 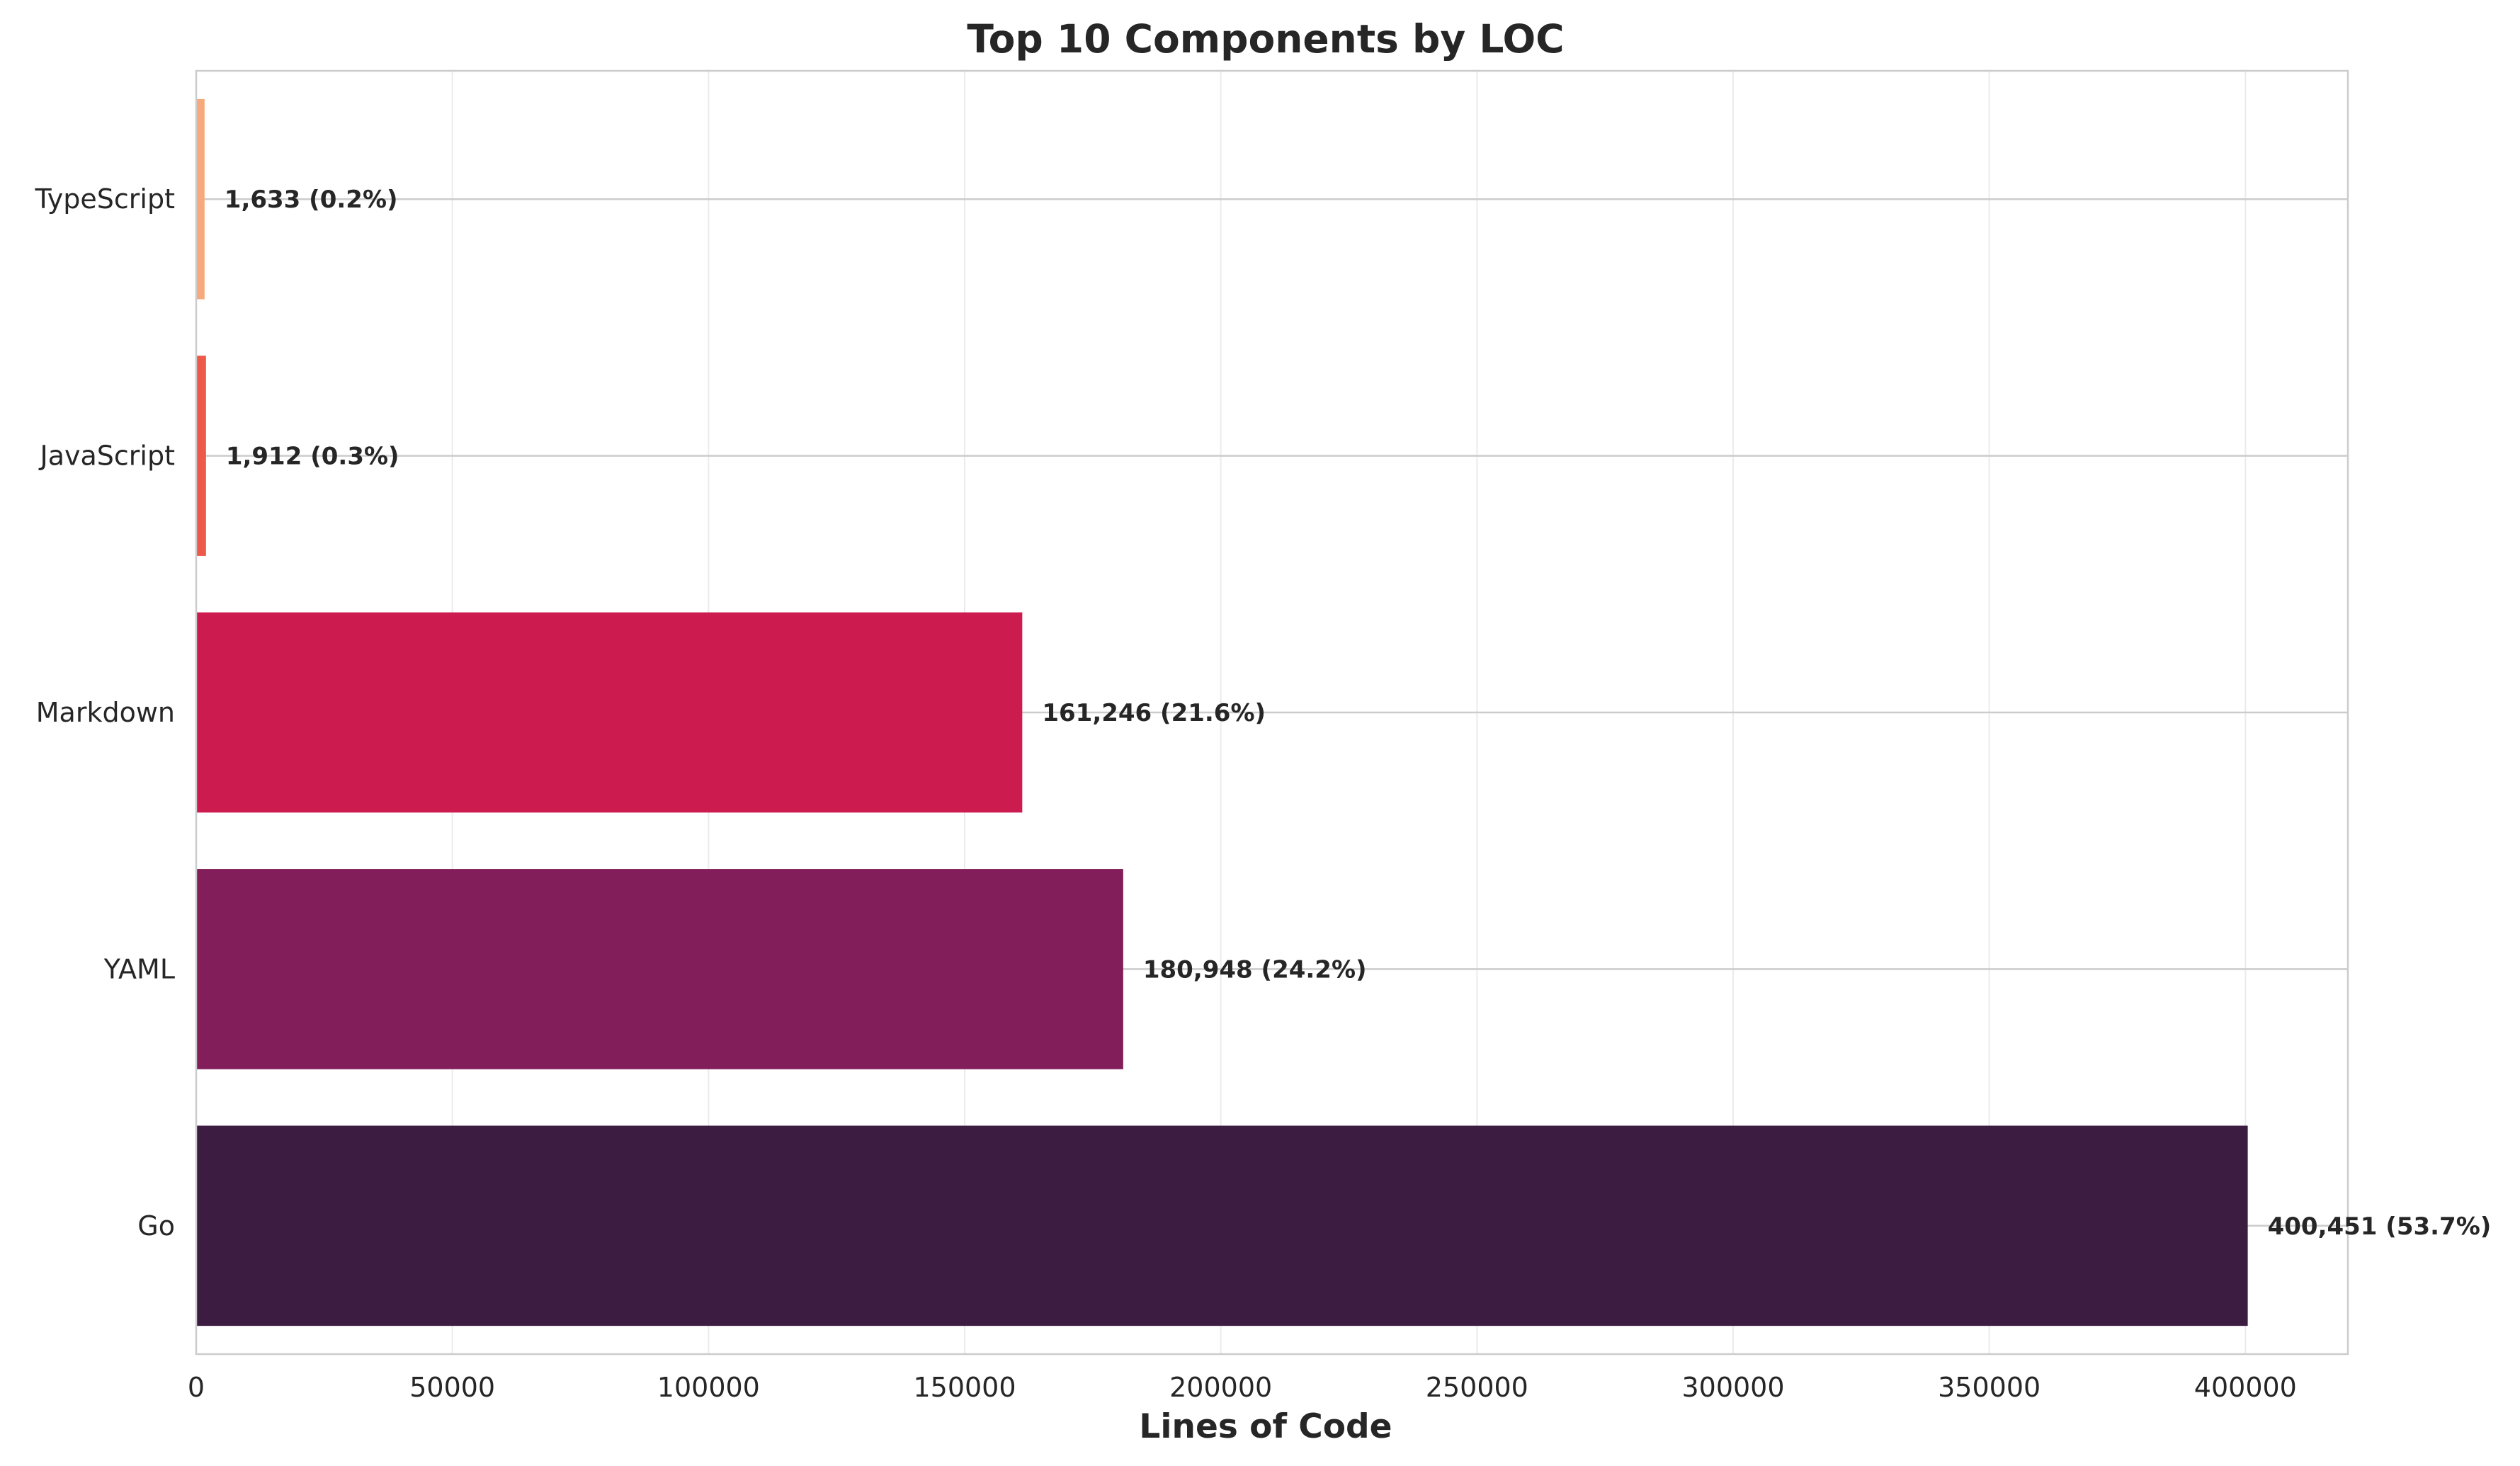 What do you see at coordinates (1265, 39) in the screenshot?
I see `chart-title: Top 10 Components by LOC` at bounding box center [1265, 39].